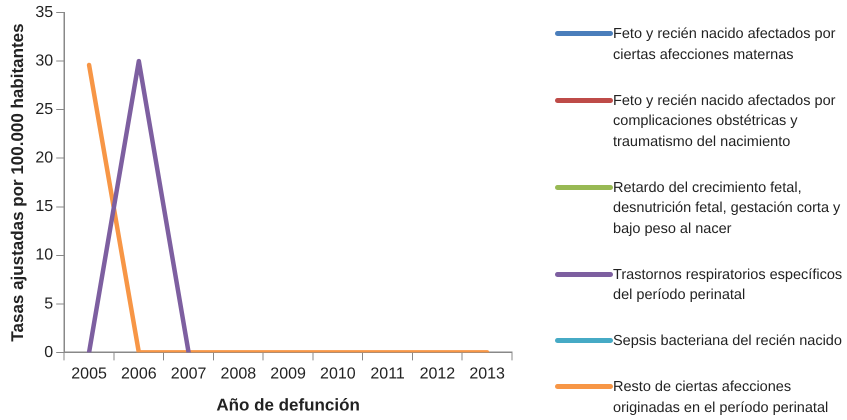 The width and height of the screenshot is (847, 420). Describe the element at coordinates (89, 373) in the screenshot. I see `x-tick-label: 2005` at that location.